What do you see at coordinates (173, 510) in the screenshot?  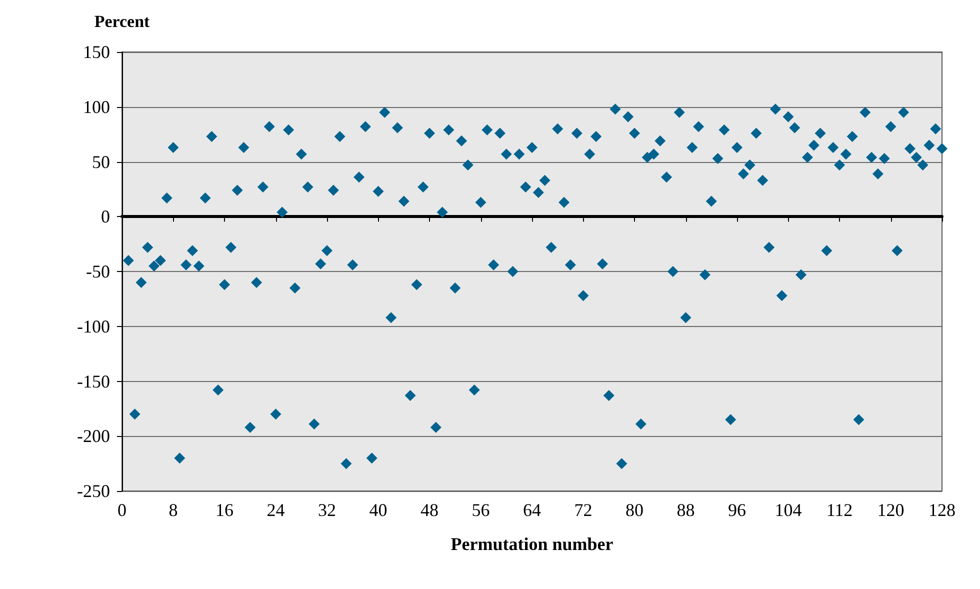 I see `x-tick-label: 8` at bounding box center [173, 510].